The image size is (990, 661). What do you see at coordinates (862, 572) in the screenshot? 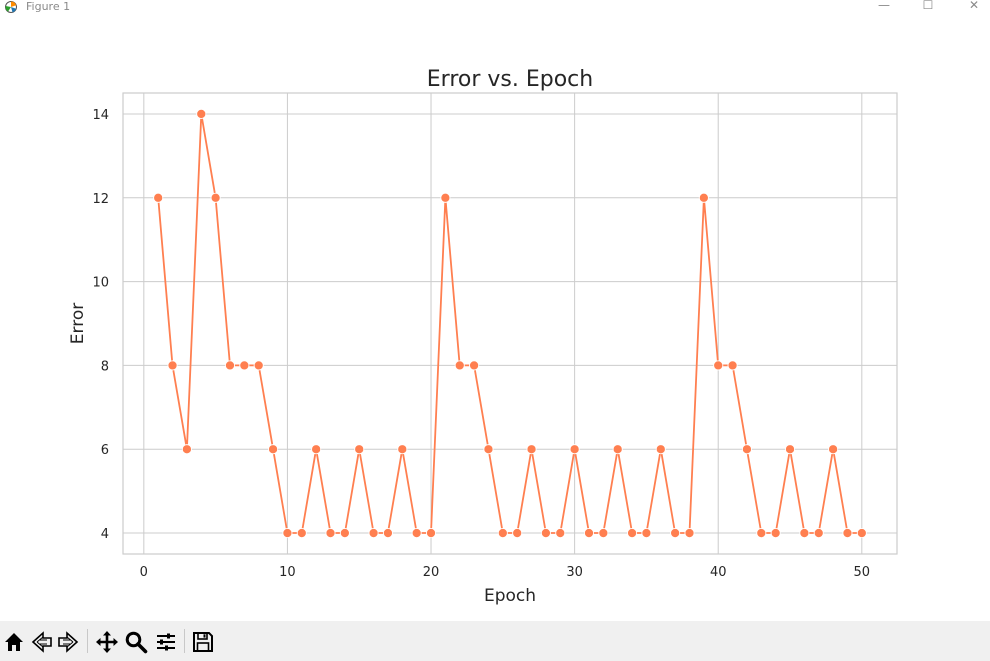
I see `x-tick-label: 50` at bounding box center [862, 572].